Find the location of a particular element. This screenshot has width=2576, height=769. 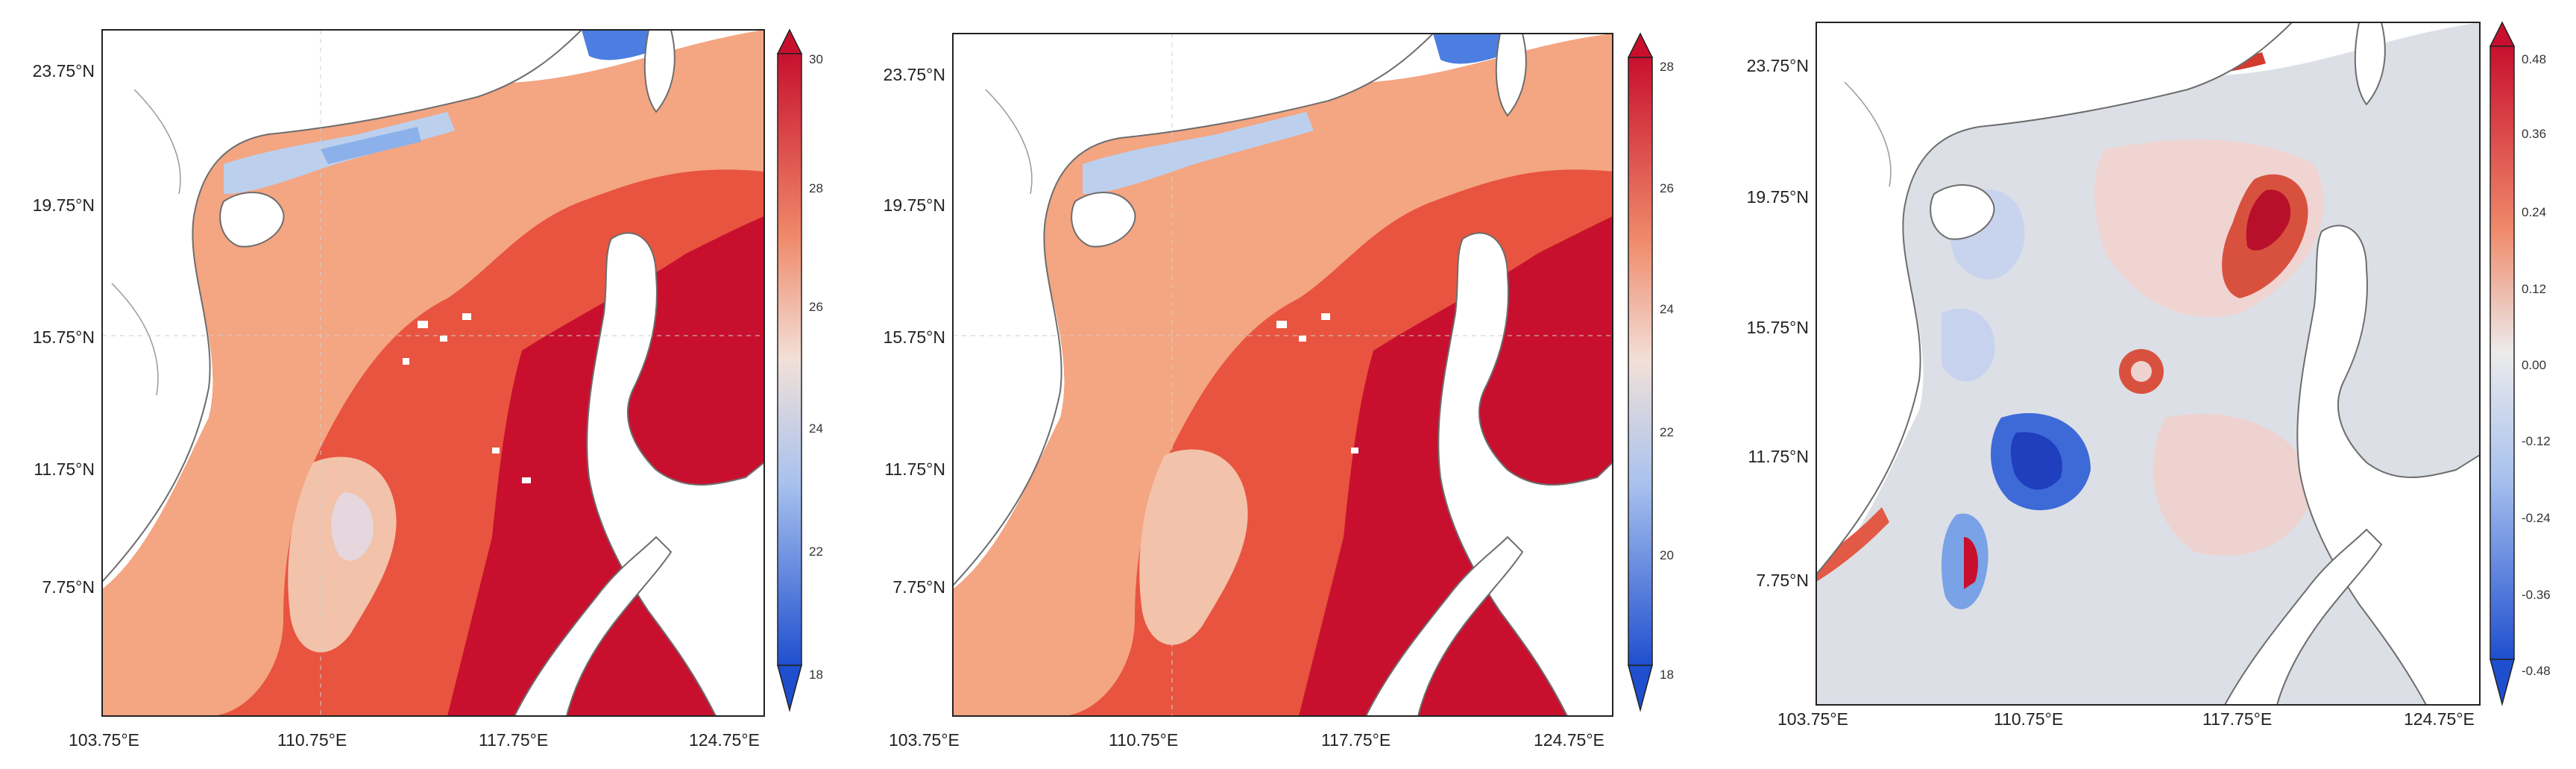

colorbar: 30 28 26 24 22 18 is located at coordinates (799, 370).